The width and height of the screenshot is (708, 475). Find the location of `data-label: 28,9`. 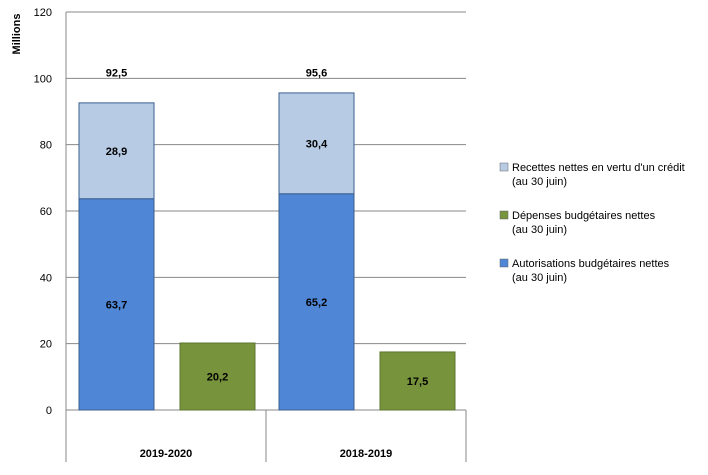

data-label: 28,9 is located at coordinates (116, 152).